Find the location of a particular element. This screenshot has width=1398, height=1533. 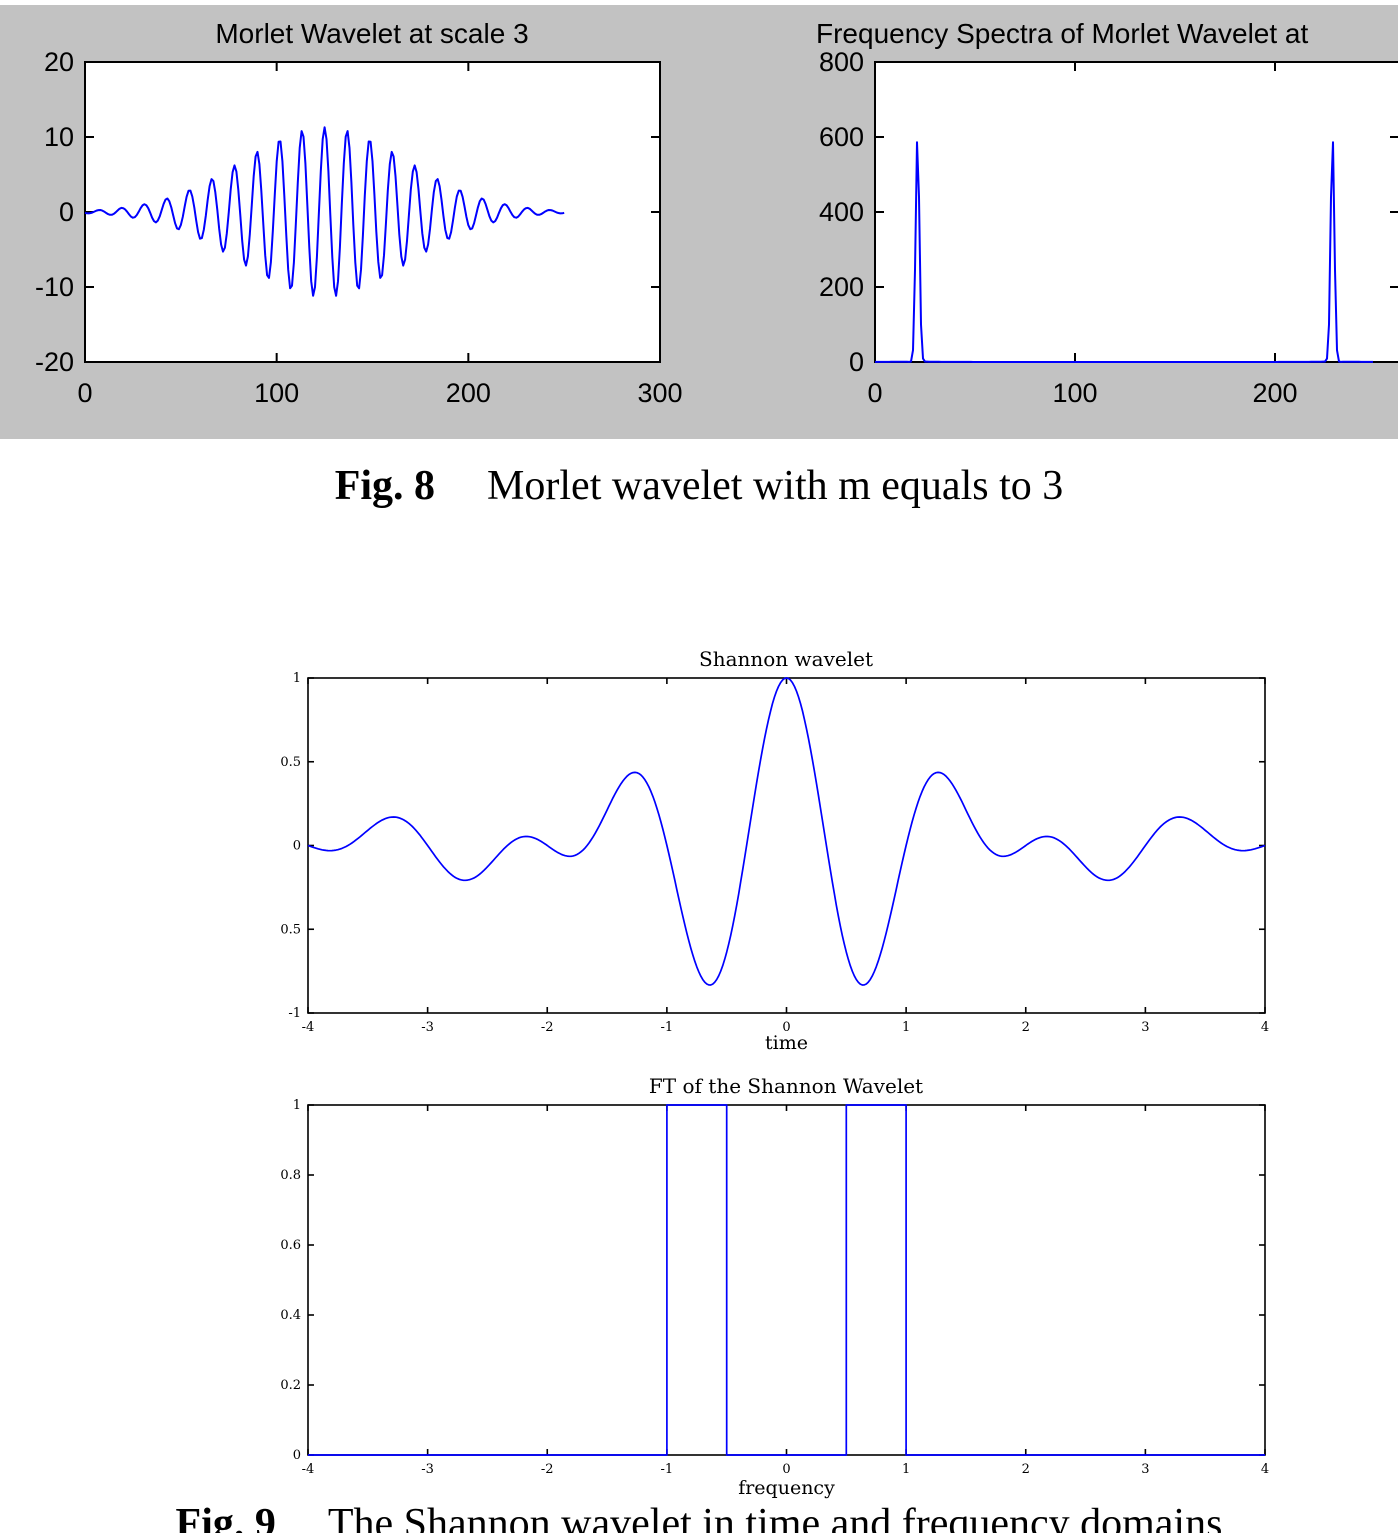

y-tick-label: -1 is located at coordinates (294, 1013).